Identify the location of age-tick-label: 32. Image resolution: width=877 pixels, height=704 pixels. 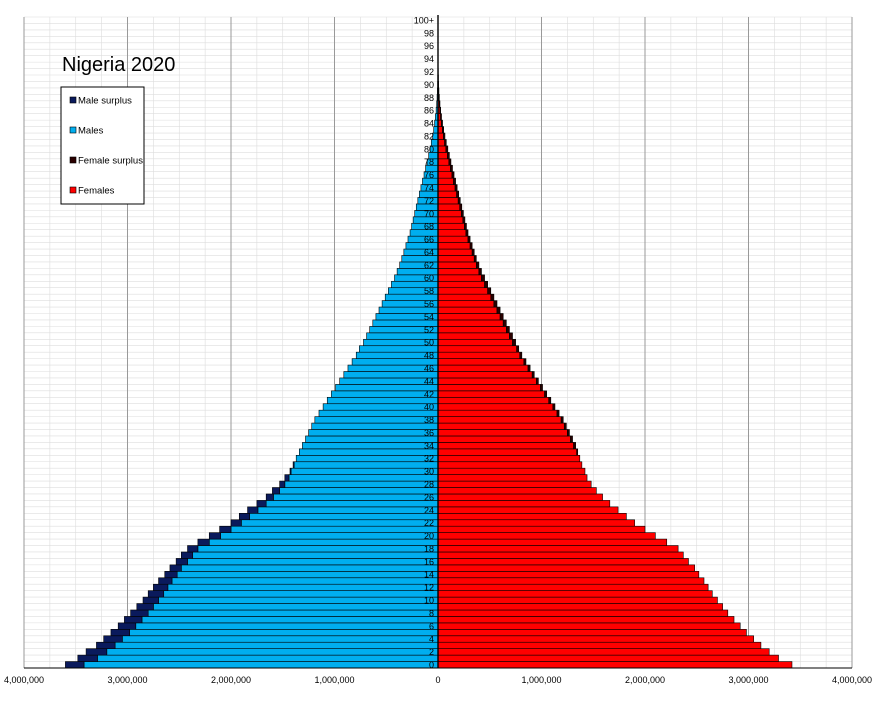
(429, 459).